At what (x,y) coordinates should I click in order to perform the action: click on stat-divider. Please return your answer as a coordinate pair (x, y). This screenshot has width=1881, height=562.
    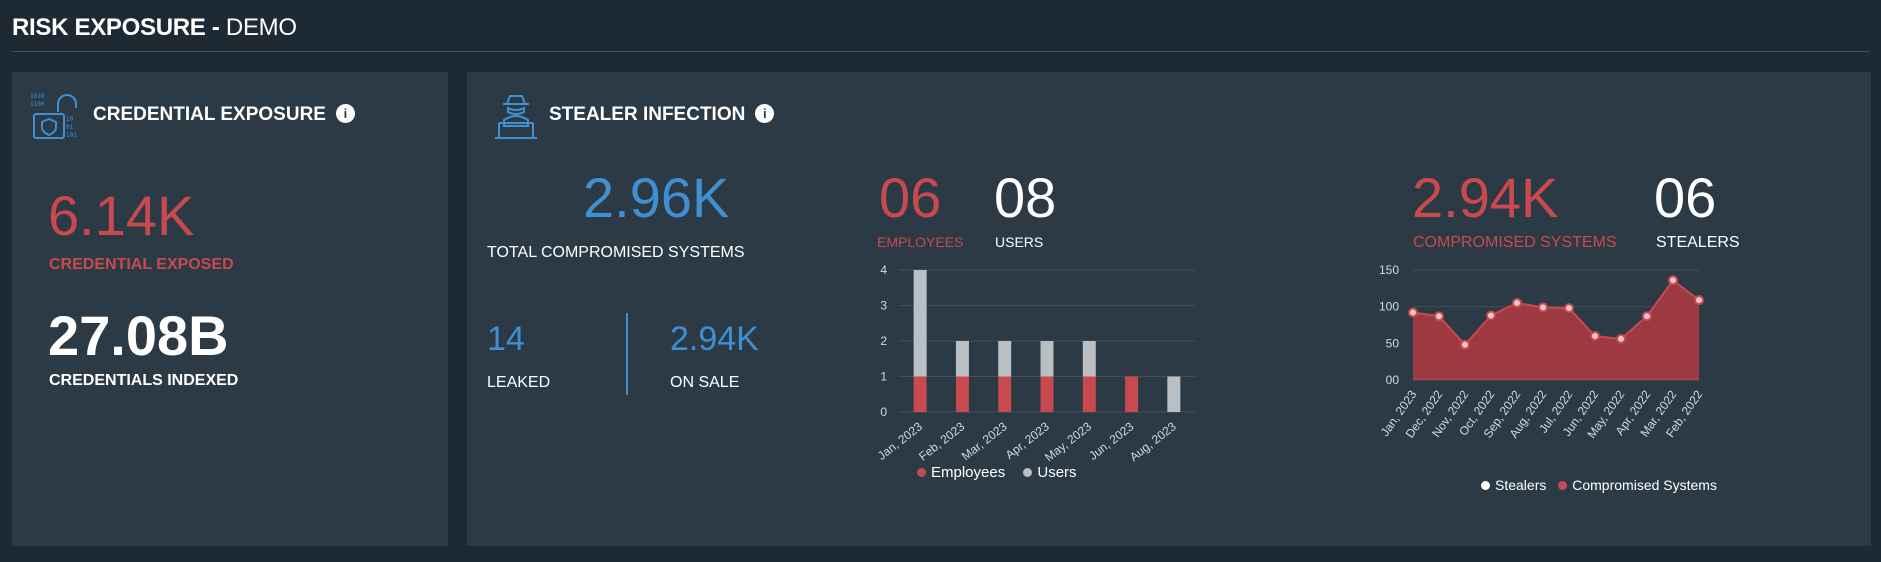
    Looking at the image, I should click on (627, 354).